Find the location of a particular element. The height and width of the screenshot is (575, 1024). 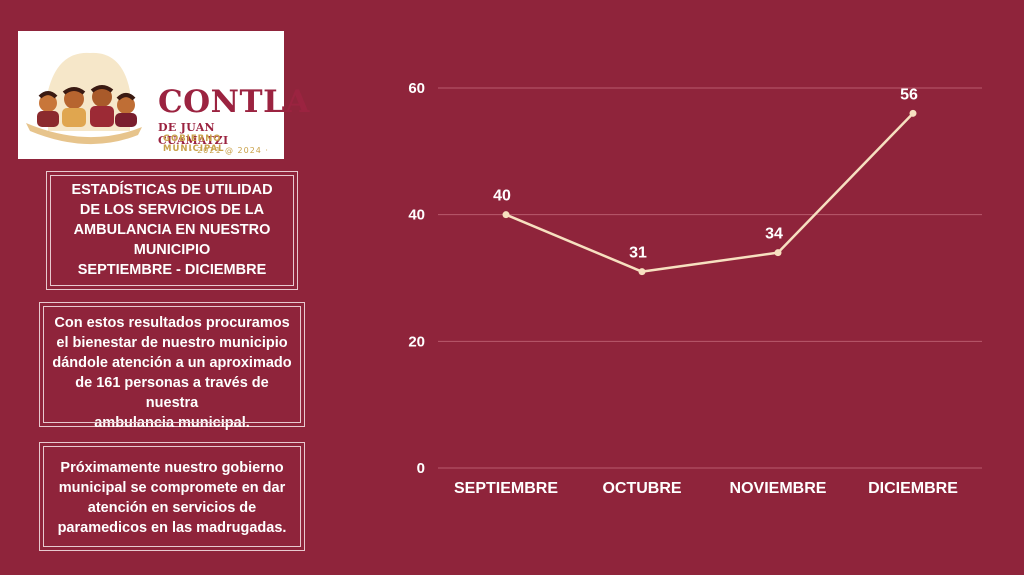

future-line: paramedicos en las madrugadas. is located at coordinates (172, 528).